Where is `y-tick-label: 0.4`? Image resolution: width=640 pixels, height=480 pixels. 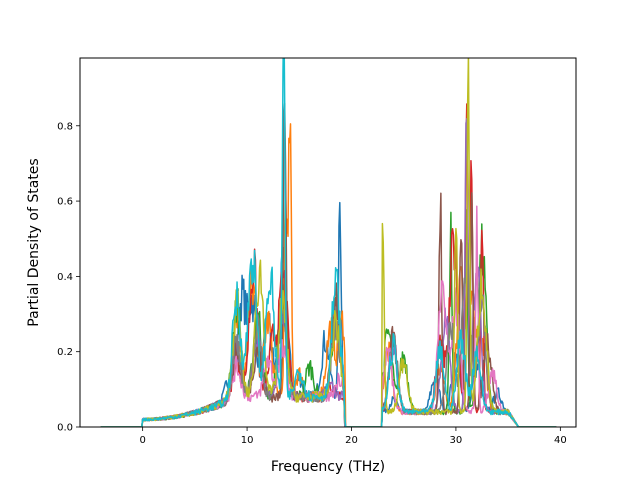
y-tick-label: 0.4 is located at coordinates (65, 277).